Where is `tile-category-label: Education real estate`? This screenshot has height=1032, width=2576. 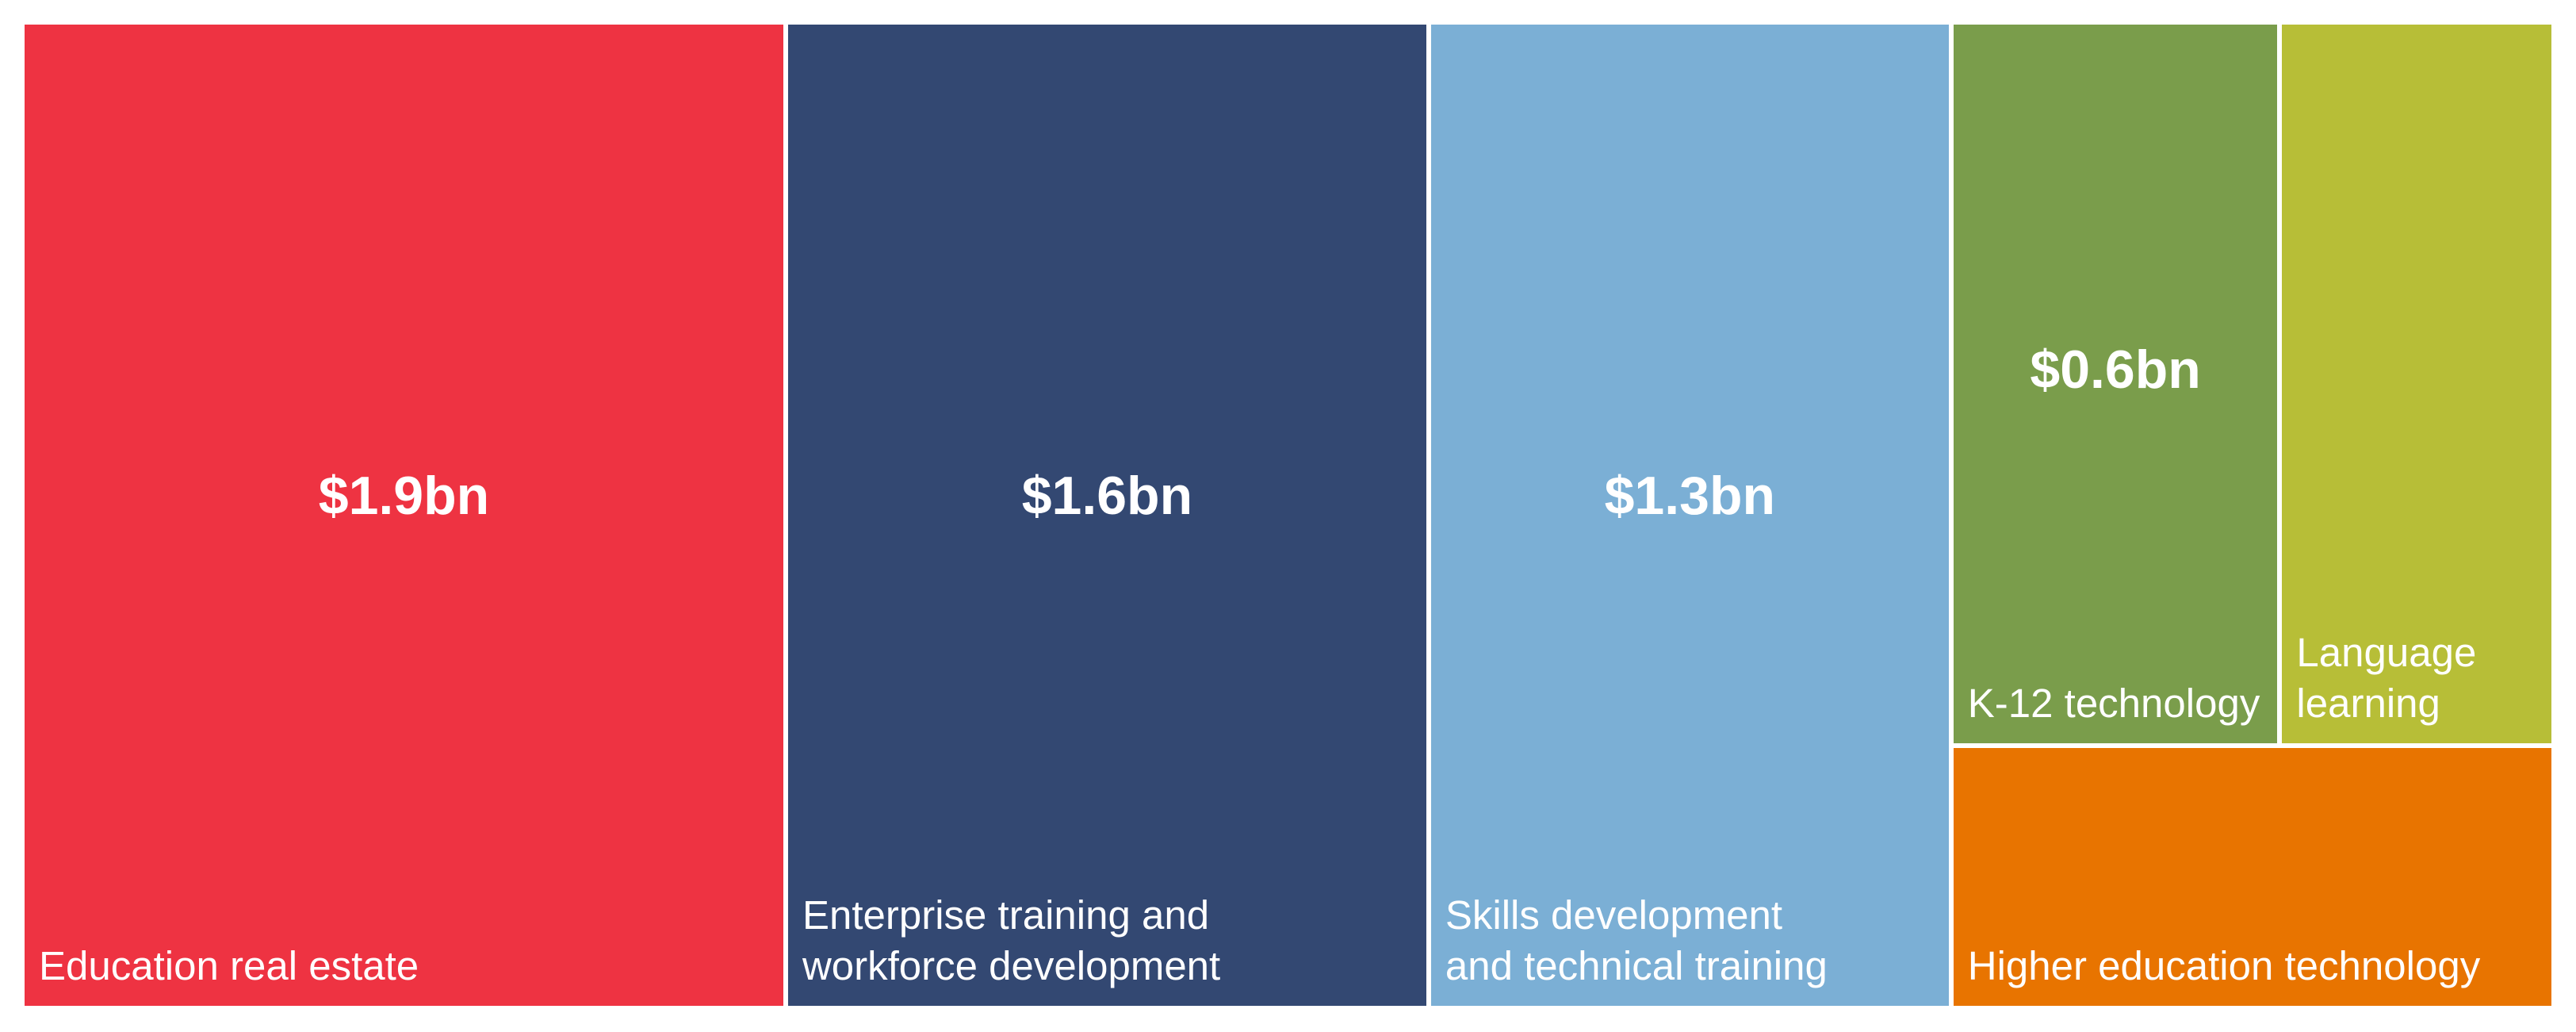
tile-category-label: Education real estate is located at coordinates (229, 965).